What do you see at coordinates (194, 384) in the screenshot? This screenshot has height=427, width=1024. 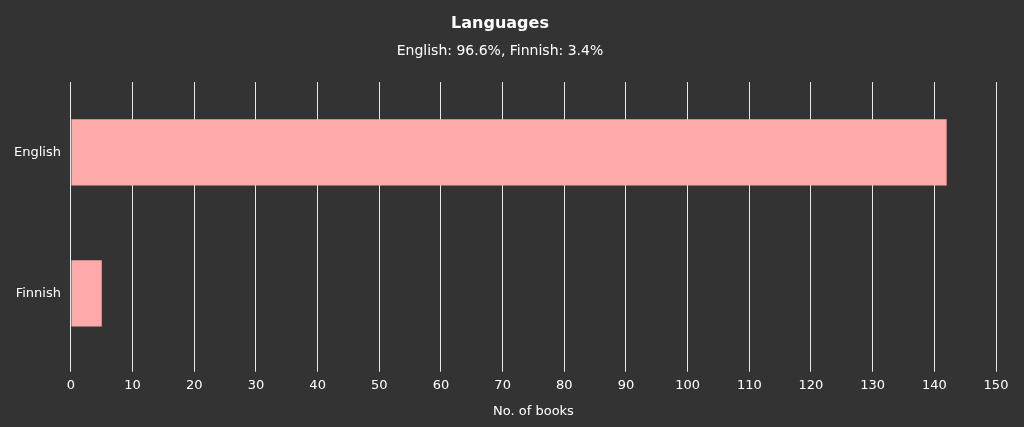 I see `x-tick-label: 20` at bounding box center [194, 384].